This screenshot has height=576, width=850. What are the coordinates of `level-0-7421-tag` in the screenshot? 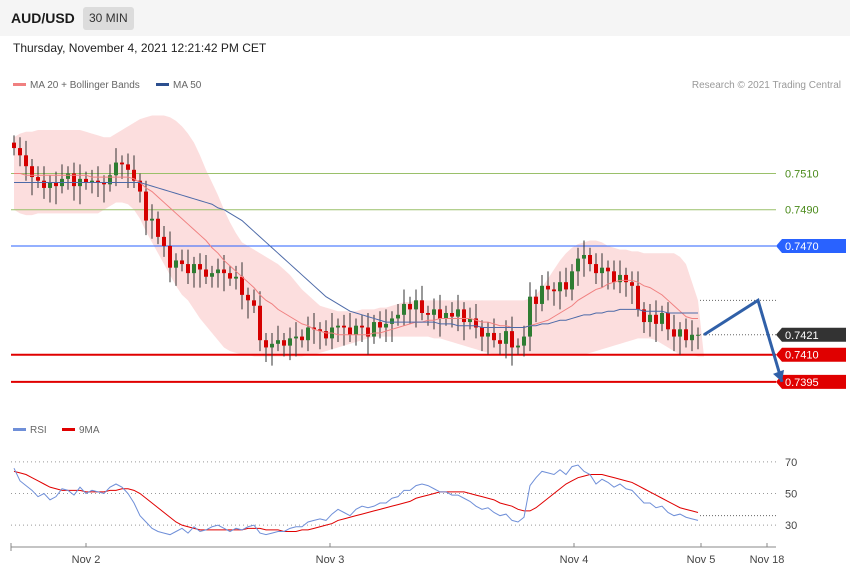 It's located at (811, 334).